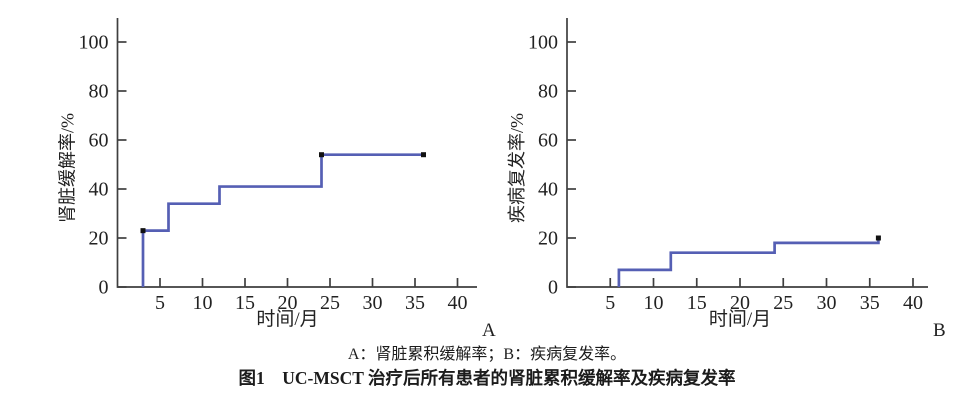 The height and width of the screenshot is (410, 974). I want to click on panel-letter: A, so click(489, 330).